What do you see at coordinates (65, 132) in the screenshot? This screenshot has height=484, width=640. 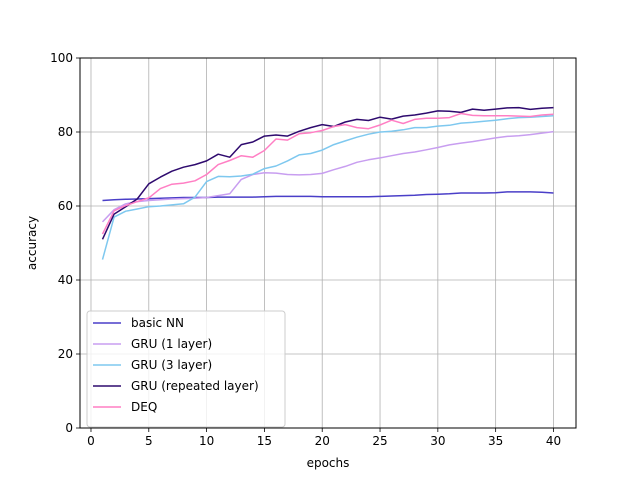 I see `y-tick-label: 80` at bounding box center [65, 132].